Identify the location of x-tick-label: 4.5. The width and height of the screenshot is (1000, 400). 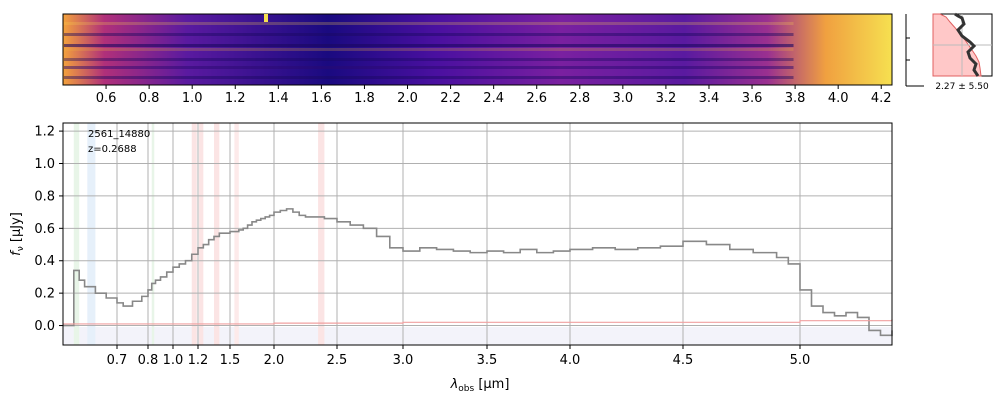
(683, 360).